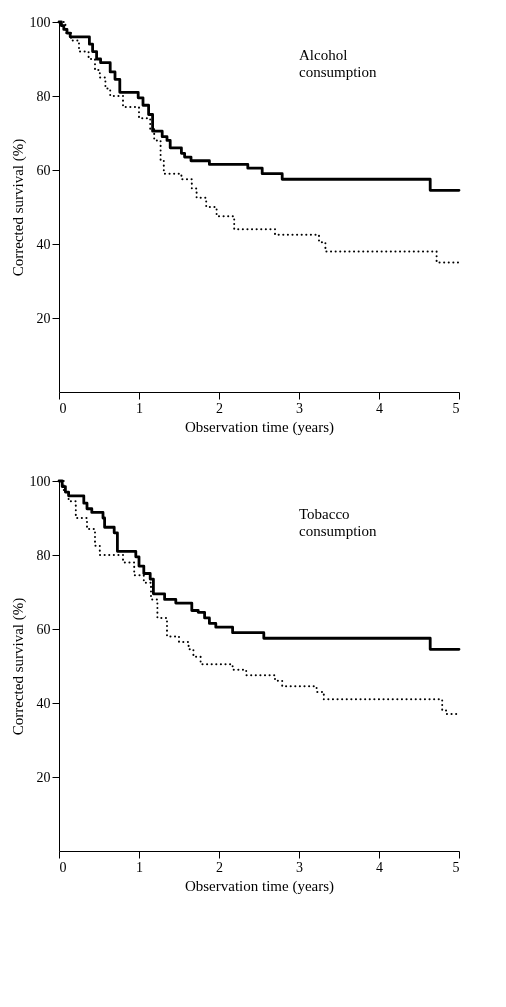 This screenshot has width=506, height=1007. I want to click on annotation: Tobacco consumption, so click(338, 522).